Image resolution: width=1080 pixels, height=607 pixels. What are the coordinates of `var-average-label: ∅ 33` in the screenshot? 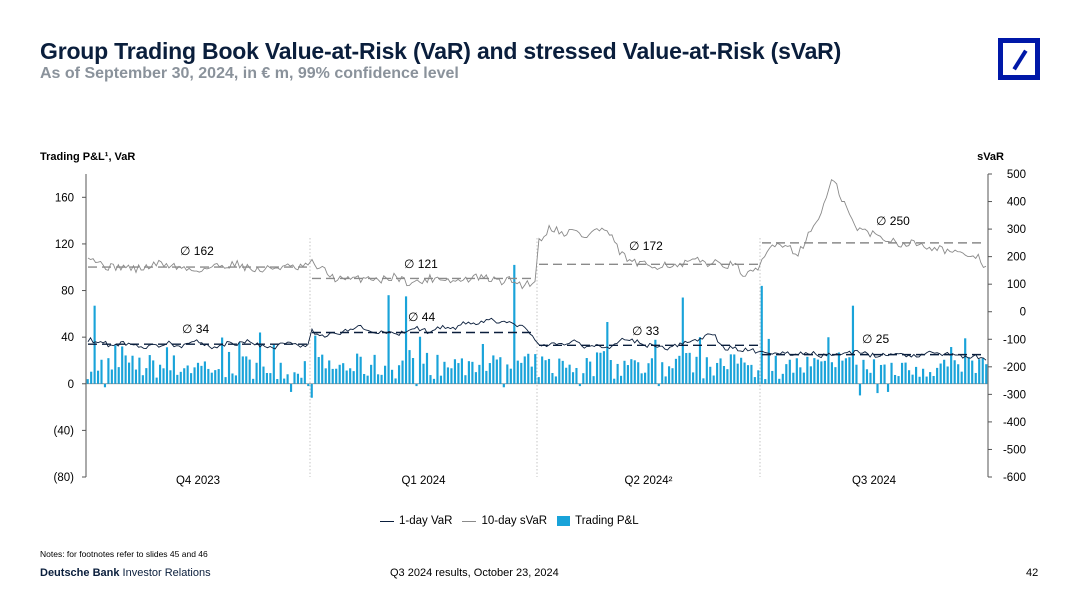 It's located at (645, 331).